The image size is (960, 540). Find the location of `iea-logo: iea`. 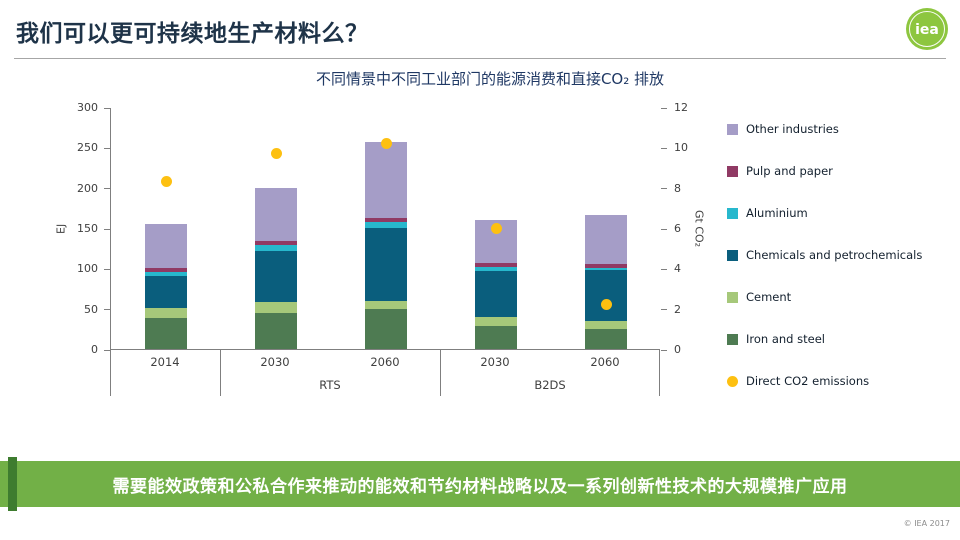

iea-logo: iea is located at coordinates (927, 29).